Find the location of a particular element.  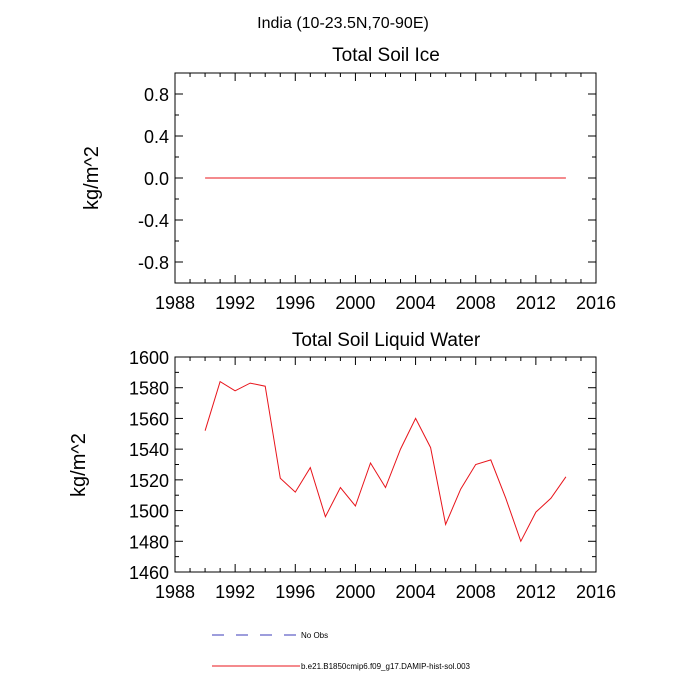

series-line is located at coordinates (385, 461).